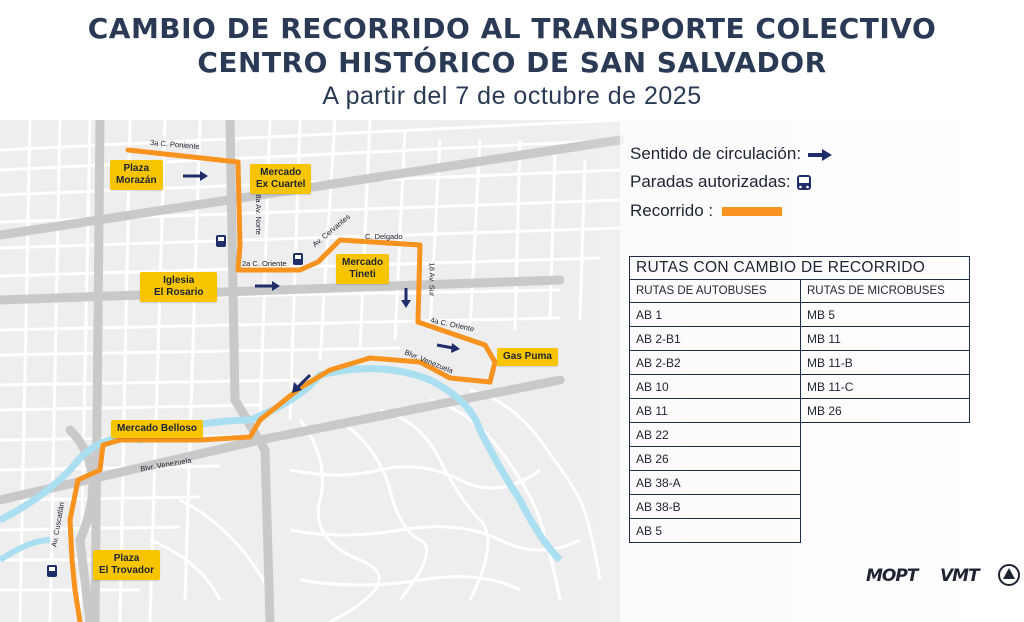 The height and width of the screenshot is (622, 1024). I want to click on street-label-c-delgado: C. Delgado, so click(384, 236).